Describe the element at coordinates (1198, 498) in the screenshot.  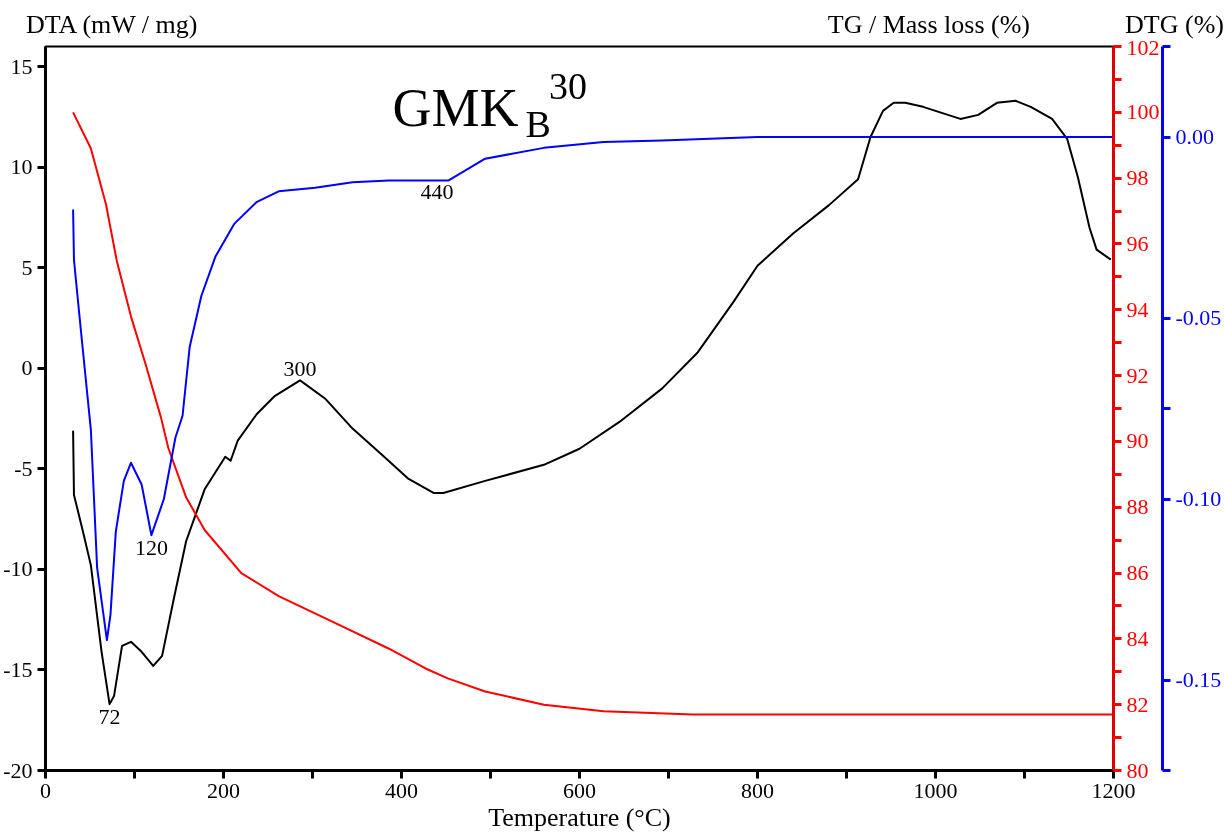
I see `y3-tick-label: -0.10` at that location.